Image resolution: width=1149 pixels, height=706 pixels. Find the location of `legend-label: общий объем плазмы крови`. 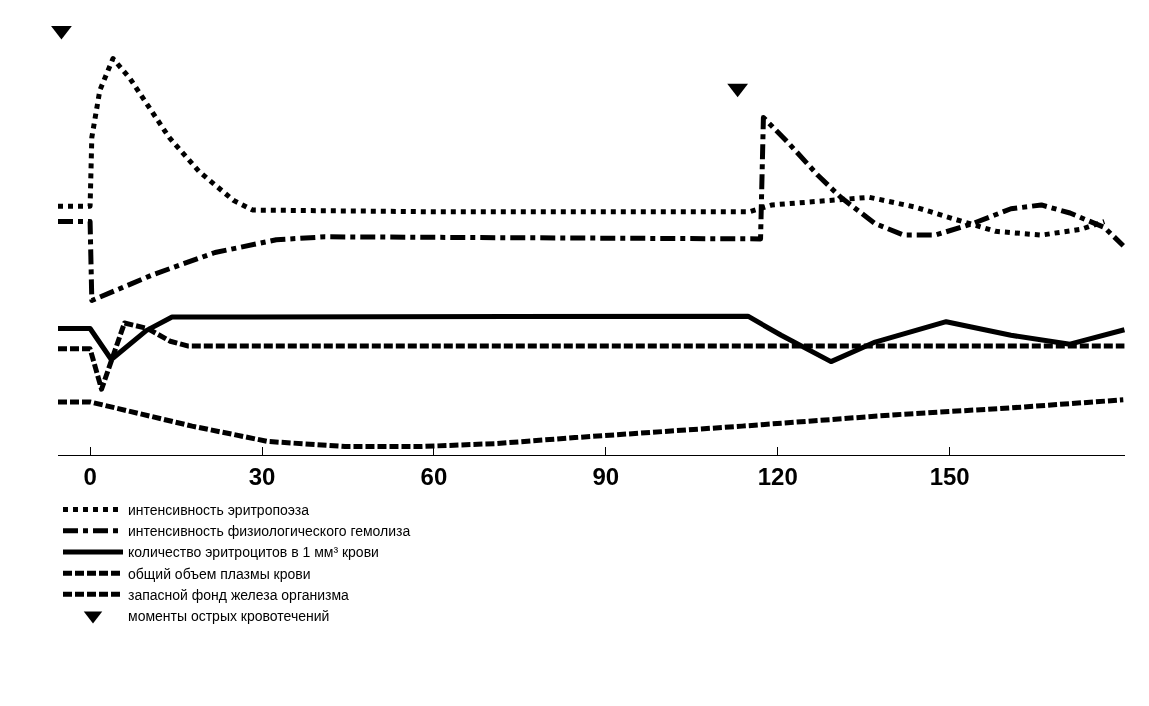

legend-label: общий объем плазмы крови is located at coordinates (219, 573).